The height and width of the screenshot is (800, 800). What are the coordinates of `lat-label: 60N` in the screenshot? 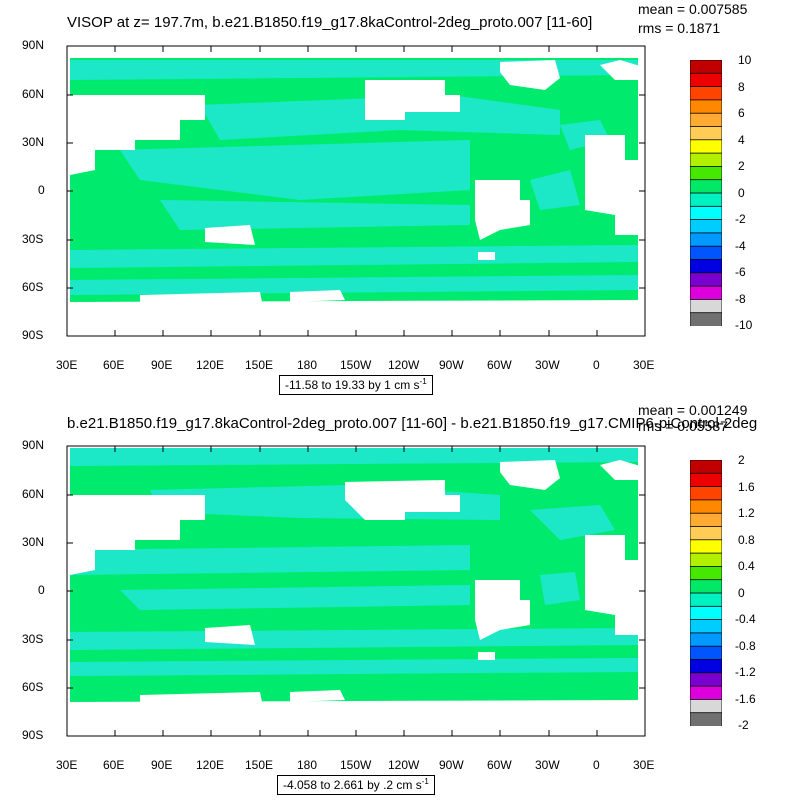 It's located at (33, 94).